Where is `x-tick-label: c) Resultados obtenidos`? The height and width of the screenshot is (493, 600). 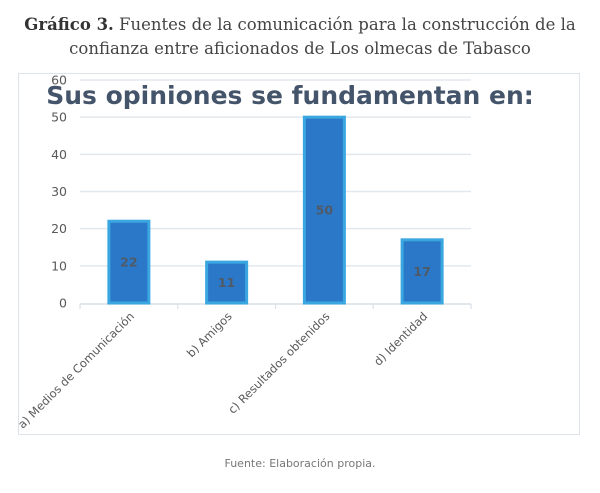
x-tick-label: c) Resultados obtenidos is located at coordinates (278, 362).